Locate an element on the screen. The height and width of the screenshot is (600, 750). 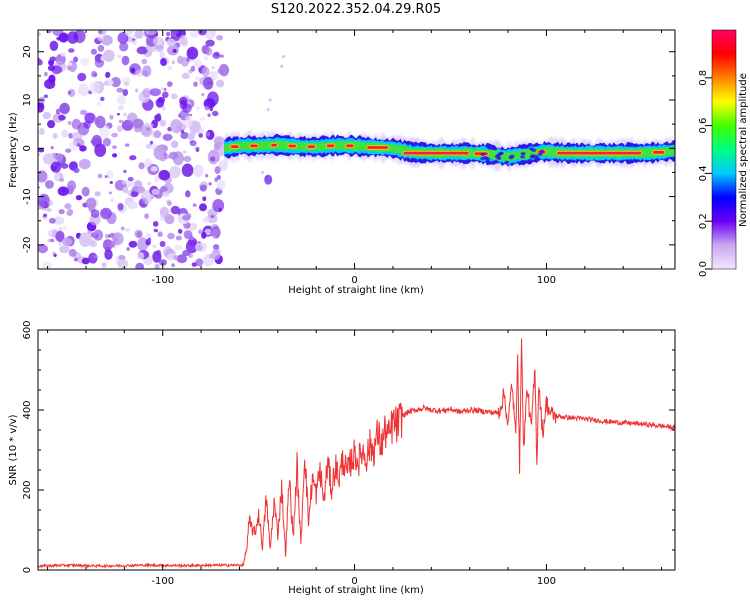
spectrogram-x-tick-label: 100 is located at coordinates (546, 280).